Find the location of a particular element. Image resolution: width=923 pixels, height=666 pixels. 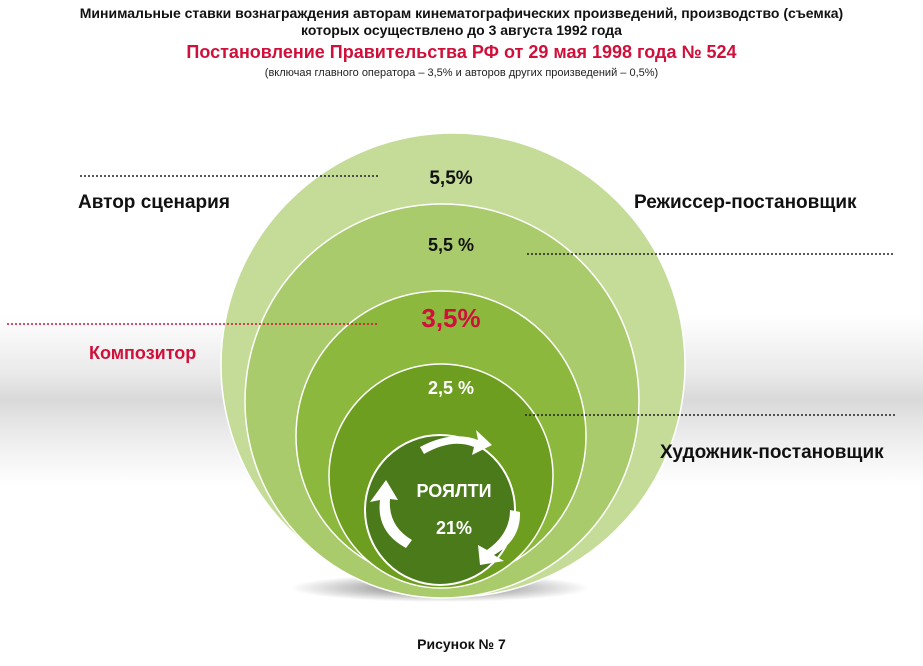

label-art-director: Художник-постановщик is located at coordinates (772, 452).